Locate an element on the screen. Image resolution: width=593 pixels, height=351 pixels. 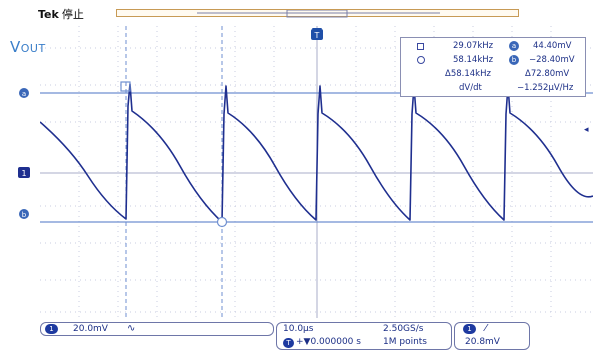
slope-label: dV/dt is located at coordinates (470, 88).